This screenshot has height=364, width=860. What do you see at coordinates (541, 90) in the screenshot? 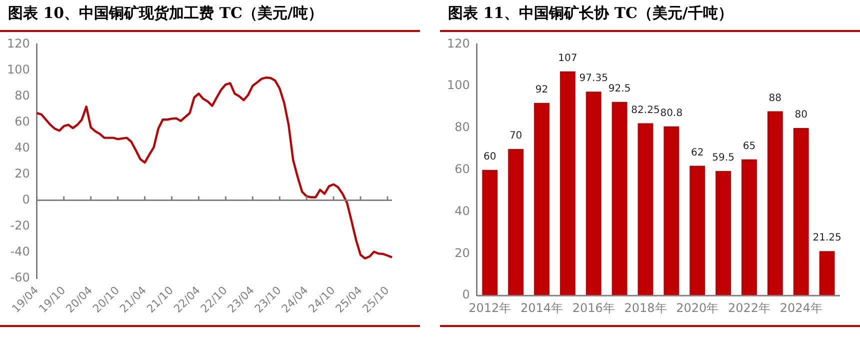
I see `data-label: 92` at bounding box center [541, 90].